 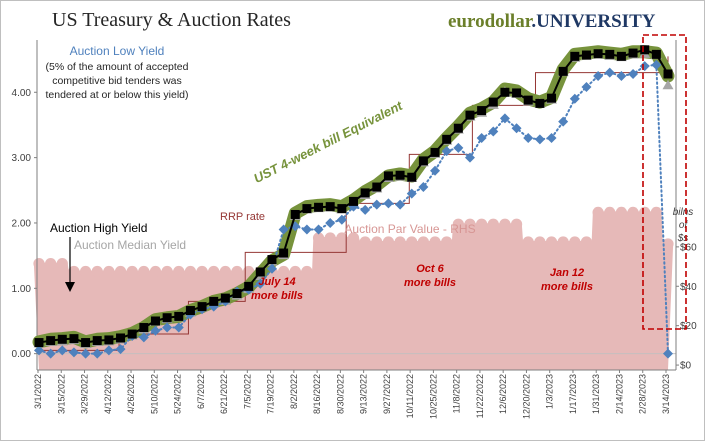 I want to click on annotation-rrp-rate: RRP rate, so click(x=242, y=217).